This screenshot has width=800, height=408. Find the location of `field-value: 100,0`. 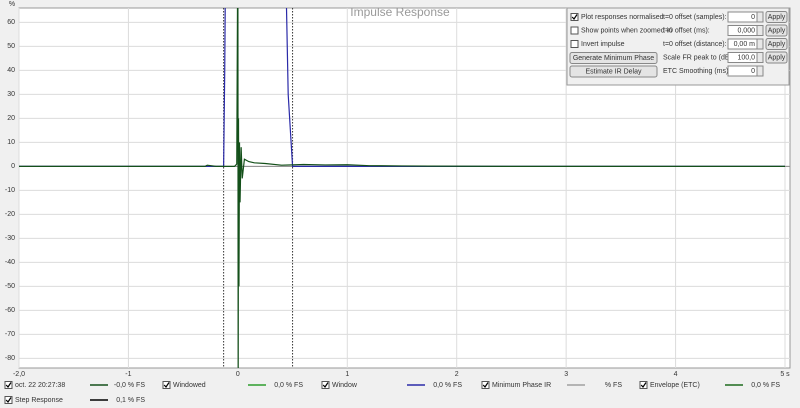

field-value: 100,0 is located at coordinates (746, 57).